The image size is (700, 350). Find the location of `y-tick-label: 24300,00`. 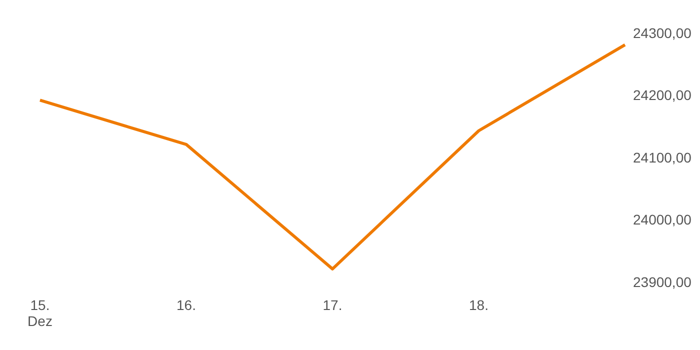

y-tick-label: 24300,00 is located at coordinates (662, 32).